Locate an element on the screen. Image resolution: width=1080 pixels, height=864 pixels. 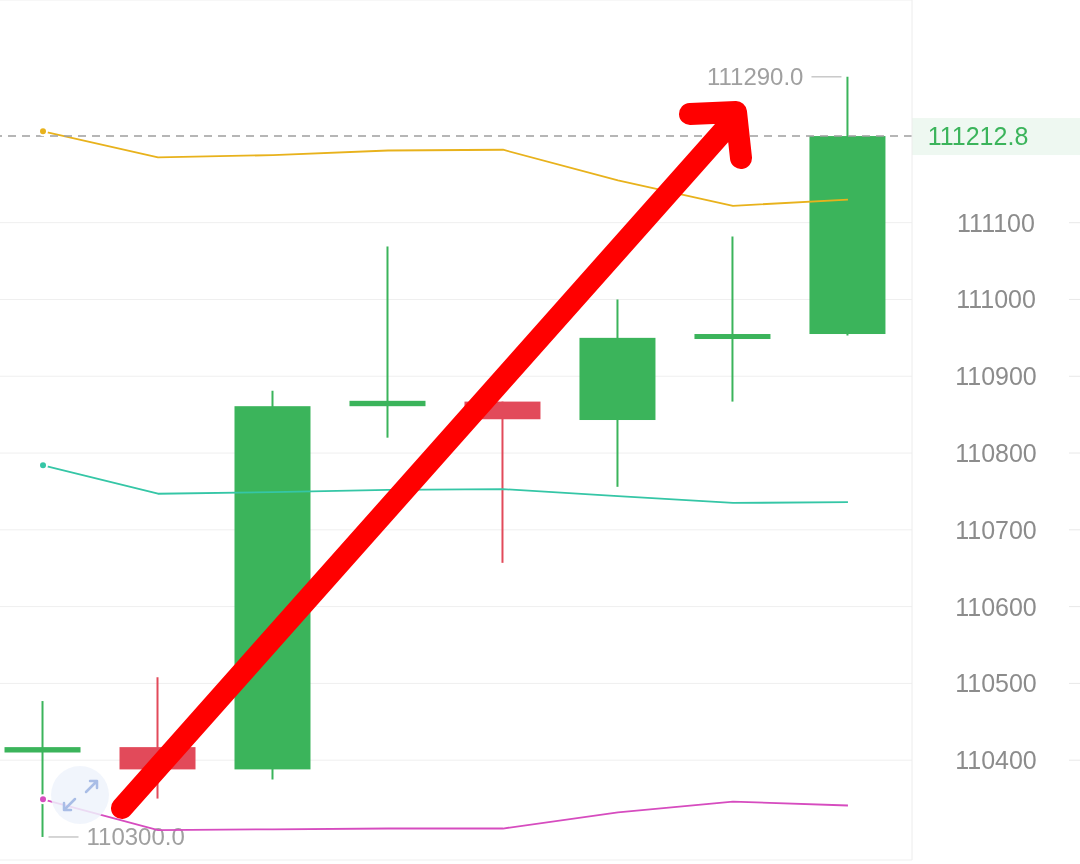
y-tick-label: 110500 is located at coordinates (996, 683).